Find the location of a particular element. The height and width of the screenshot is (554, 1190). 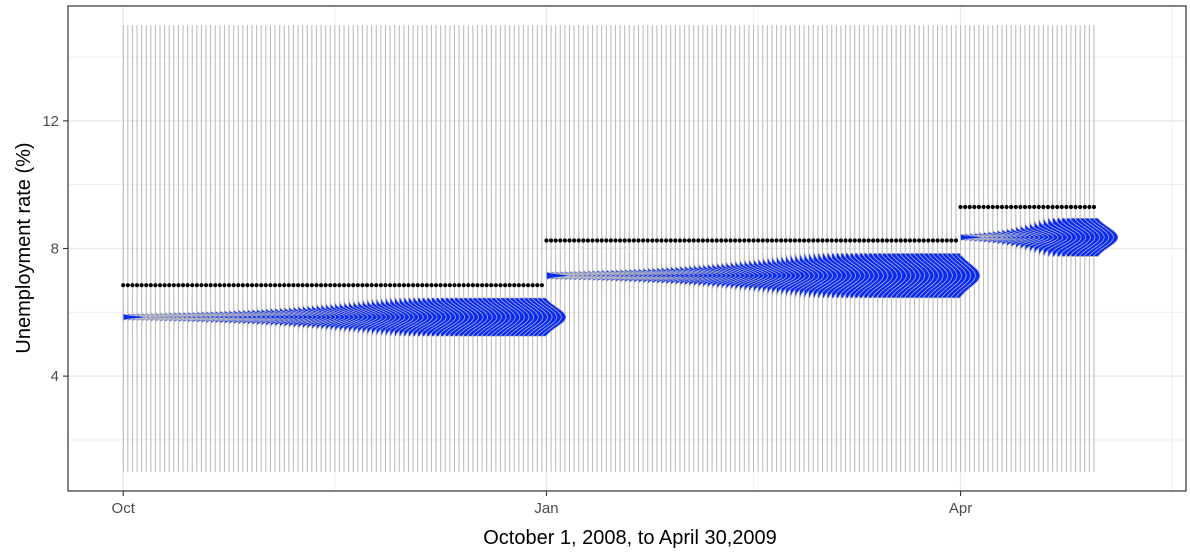

x-axis-ticks: Oct Jan Apr is located at coordinates (542, 504).